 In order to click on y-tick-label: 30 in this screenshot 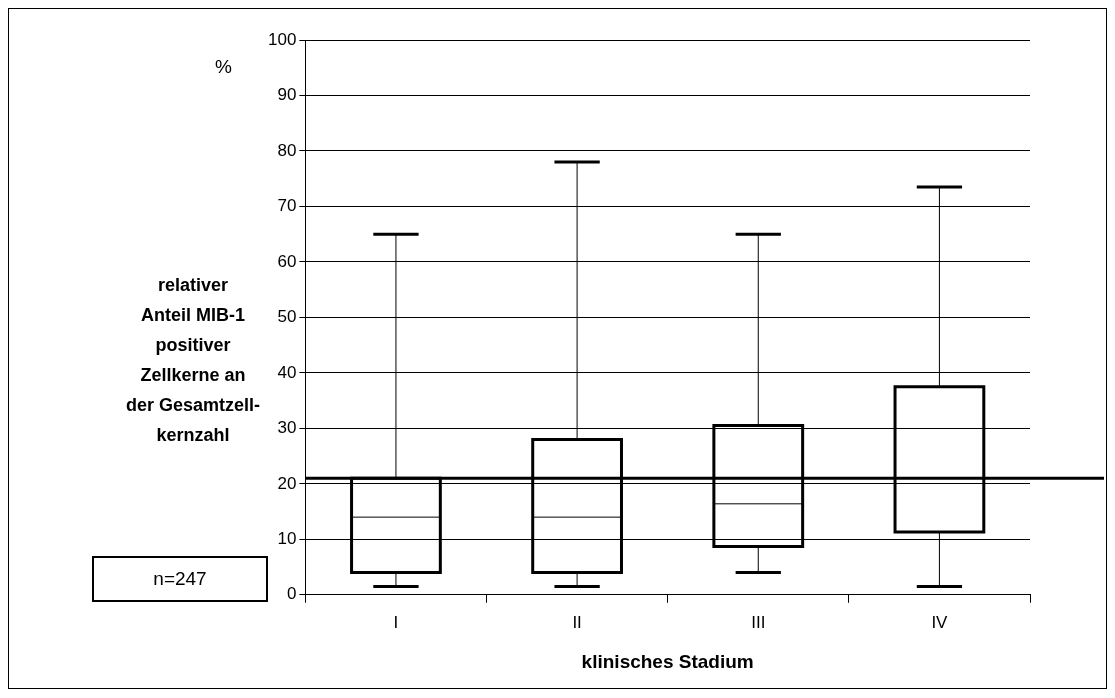, I will do `click(287, 428)`.